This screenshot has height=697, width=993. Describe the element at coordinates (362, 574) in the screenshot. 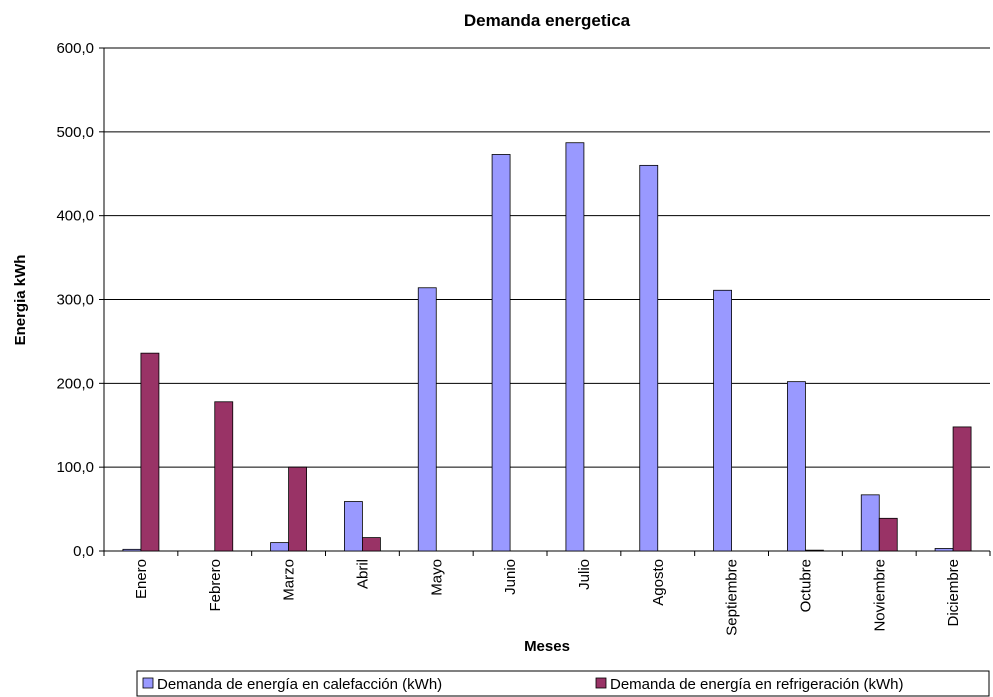

I see `x-tick-label: Abril` at that location.